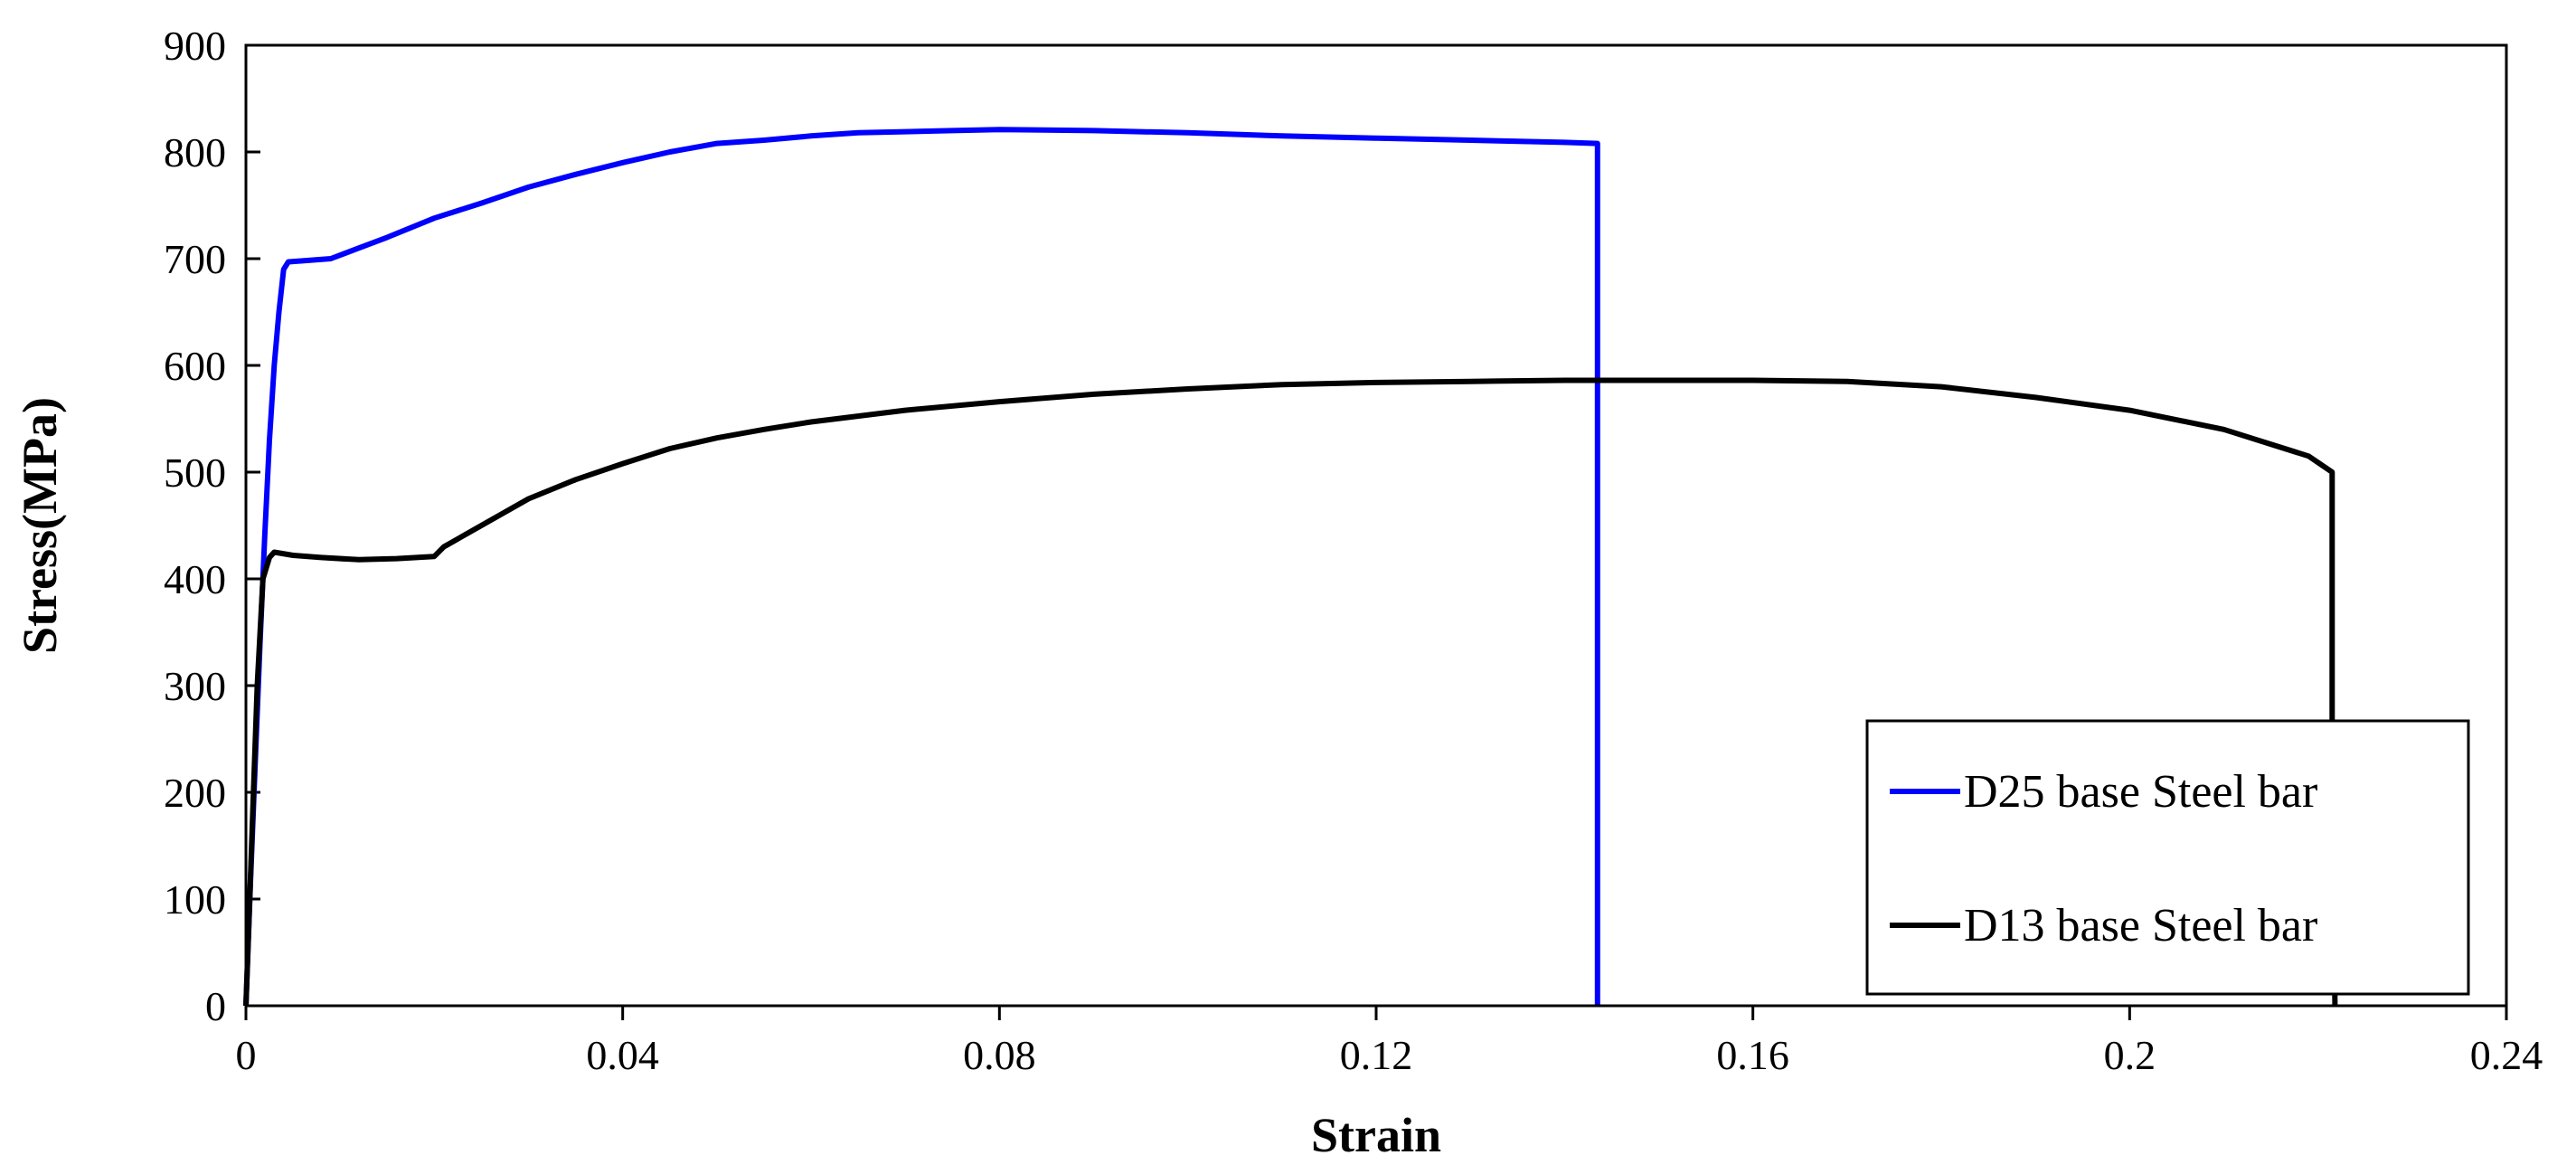 The width and height of the screenshot is (2576, 1174). Describe the element at coordinates (216, 1006) in the screenshot. I see `y-tick-label: 0` at that location.